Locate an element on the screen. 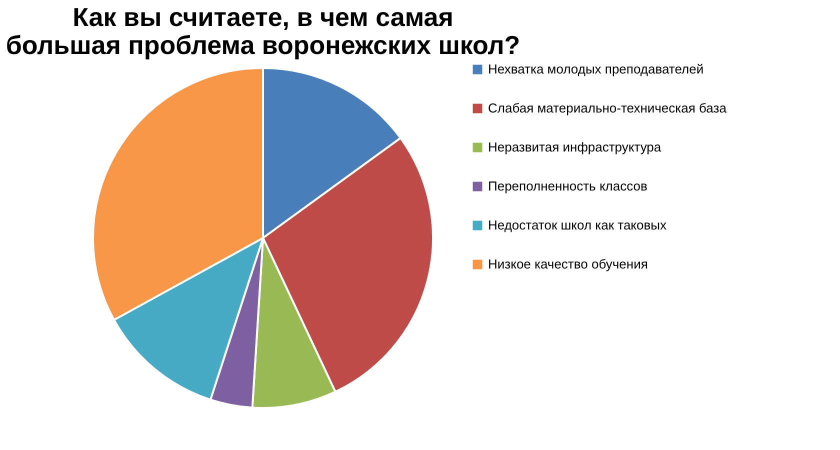 The width and height of the screenshot is (840, 450). chart-title: Как вы считаете, в чем самая большая проблема воронежских школ? is located at coordinates (263, 31).